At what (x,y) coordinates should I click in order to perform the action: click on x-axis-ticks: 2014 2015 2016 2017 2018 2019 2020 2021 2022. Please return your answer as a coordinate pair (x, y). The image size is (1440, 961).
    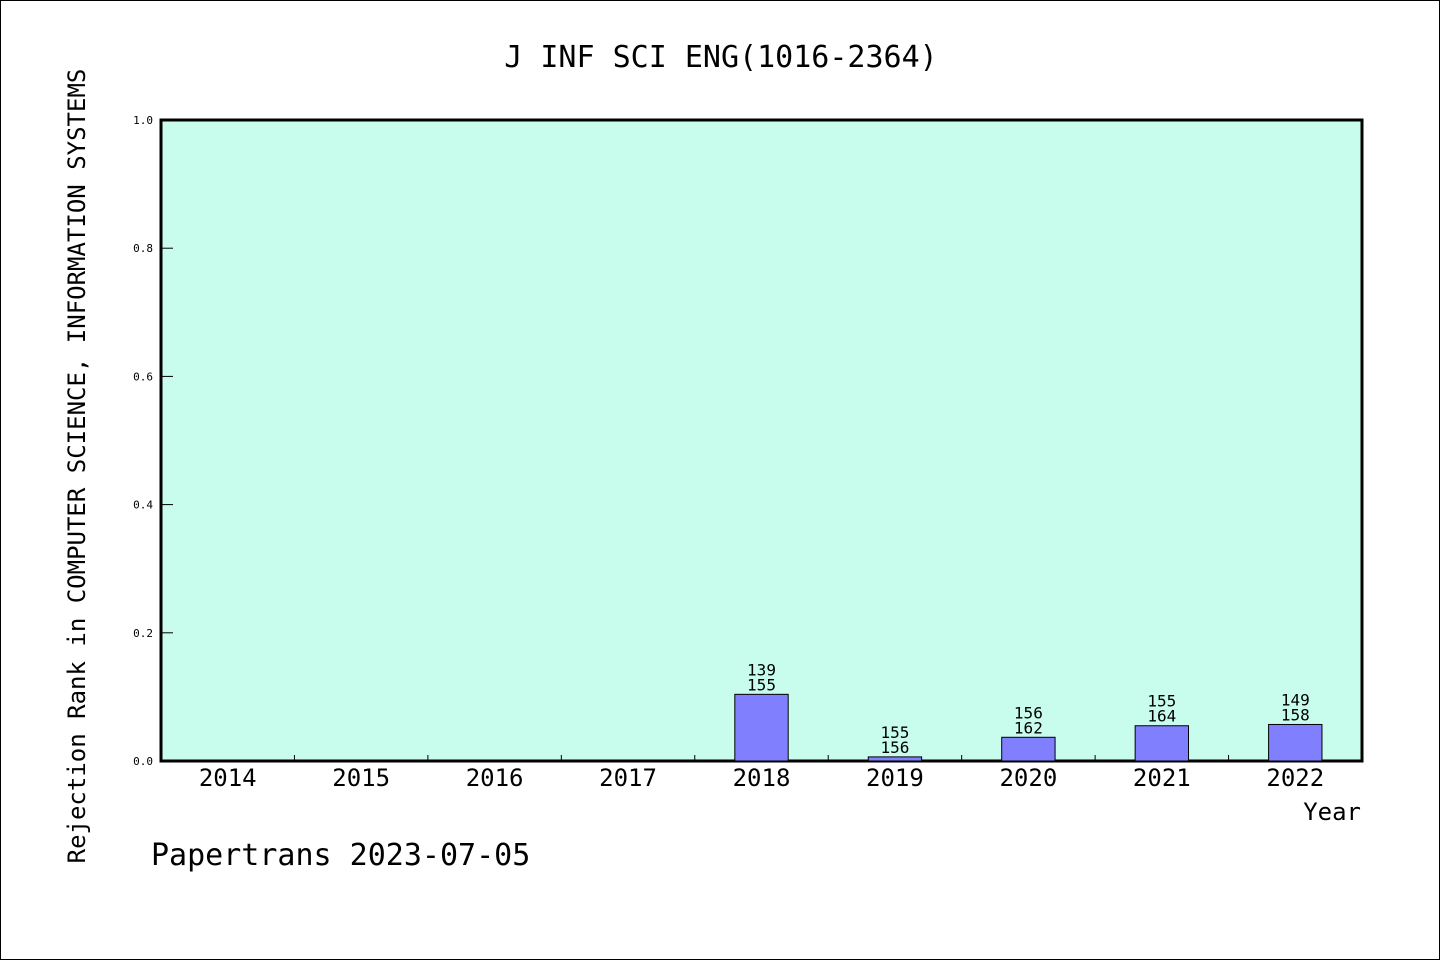
    Looking at the image, I should click on (761, 773).